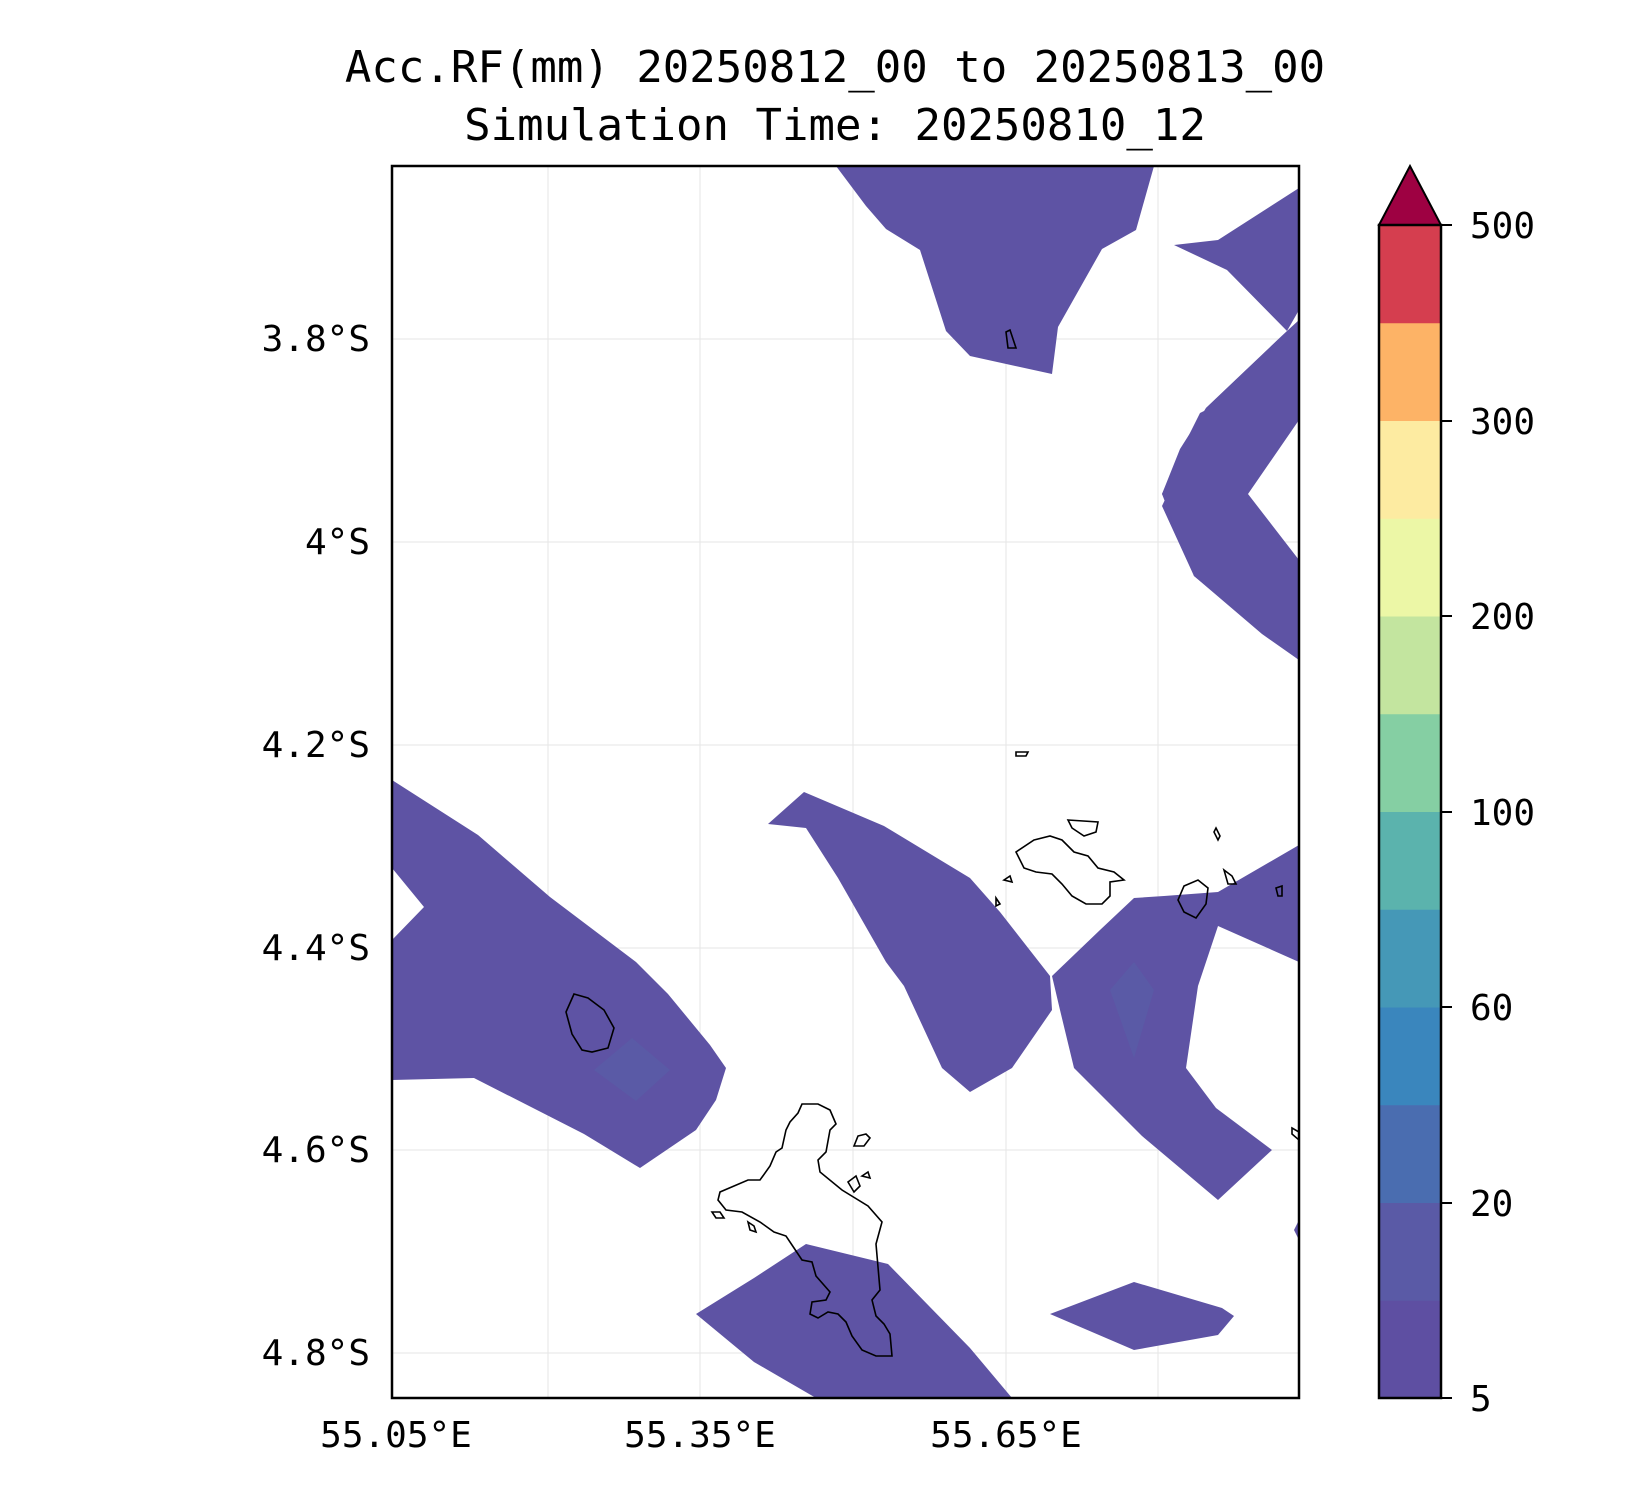  Describe the element at coordinates (1502, 226) in the screenshot. I see `colorbar-tick-label: 500` at that location.